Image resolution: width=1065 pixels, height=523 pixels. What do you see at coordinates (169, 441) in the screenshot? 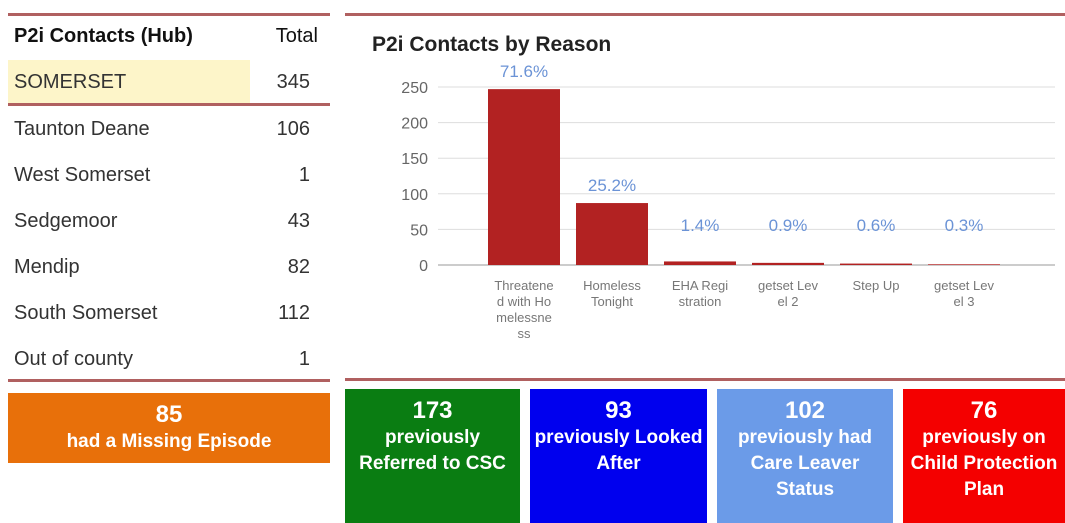
I see `tile-label: had a Missing Episode` at bounding box center [169, 441].